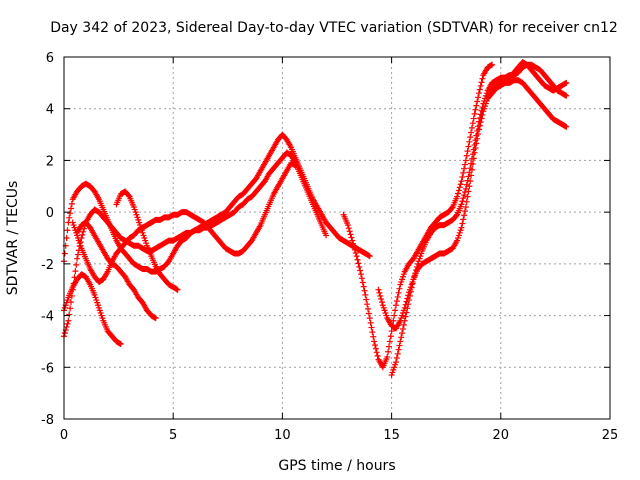 This screenshot has width=640, height=480. Describe the element at coordinates (610, 435) in the screenshot. I see `x-tick-label: 25` at that location.